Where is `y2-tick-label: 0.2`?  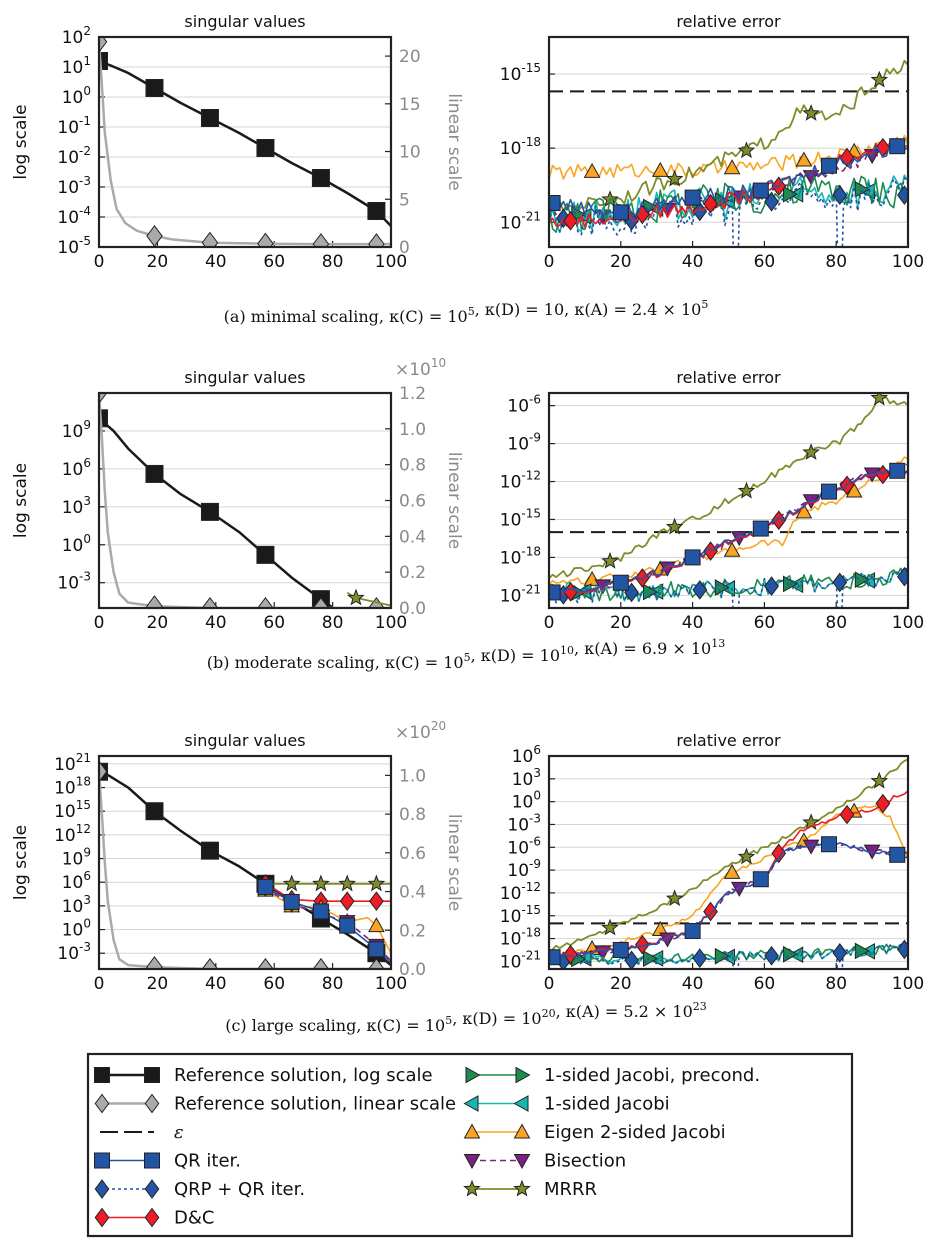 y2-tick-label: 0.2 is located at coordinates (412, 931).